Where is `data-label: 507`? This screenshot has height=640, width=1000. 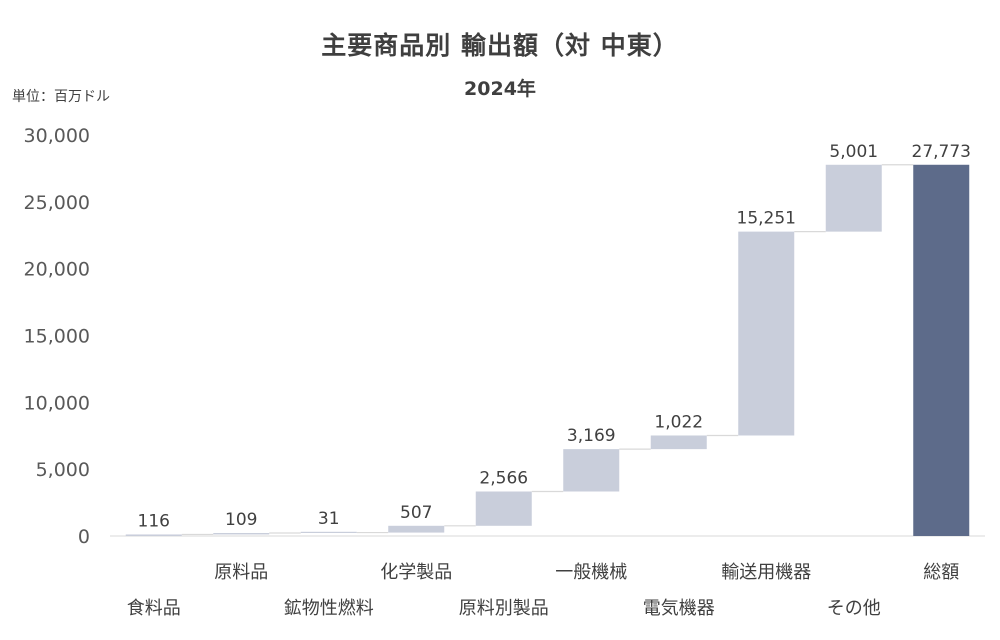
data-label: 507 is located at coordinates (416, 513).